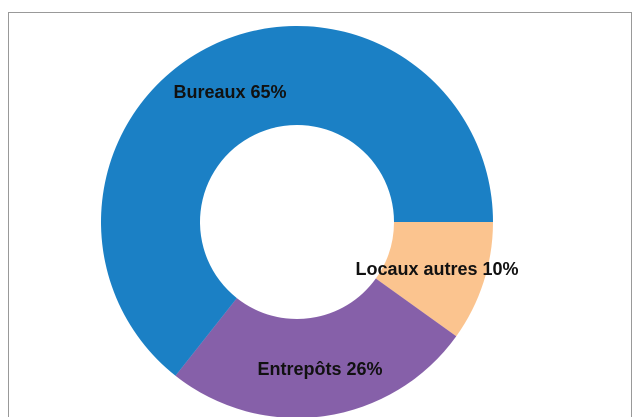  I want to click on segment-label: Entrepôts 26%, so click(319, 369).